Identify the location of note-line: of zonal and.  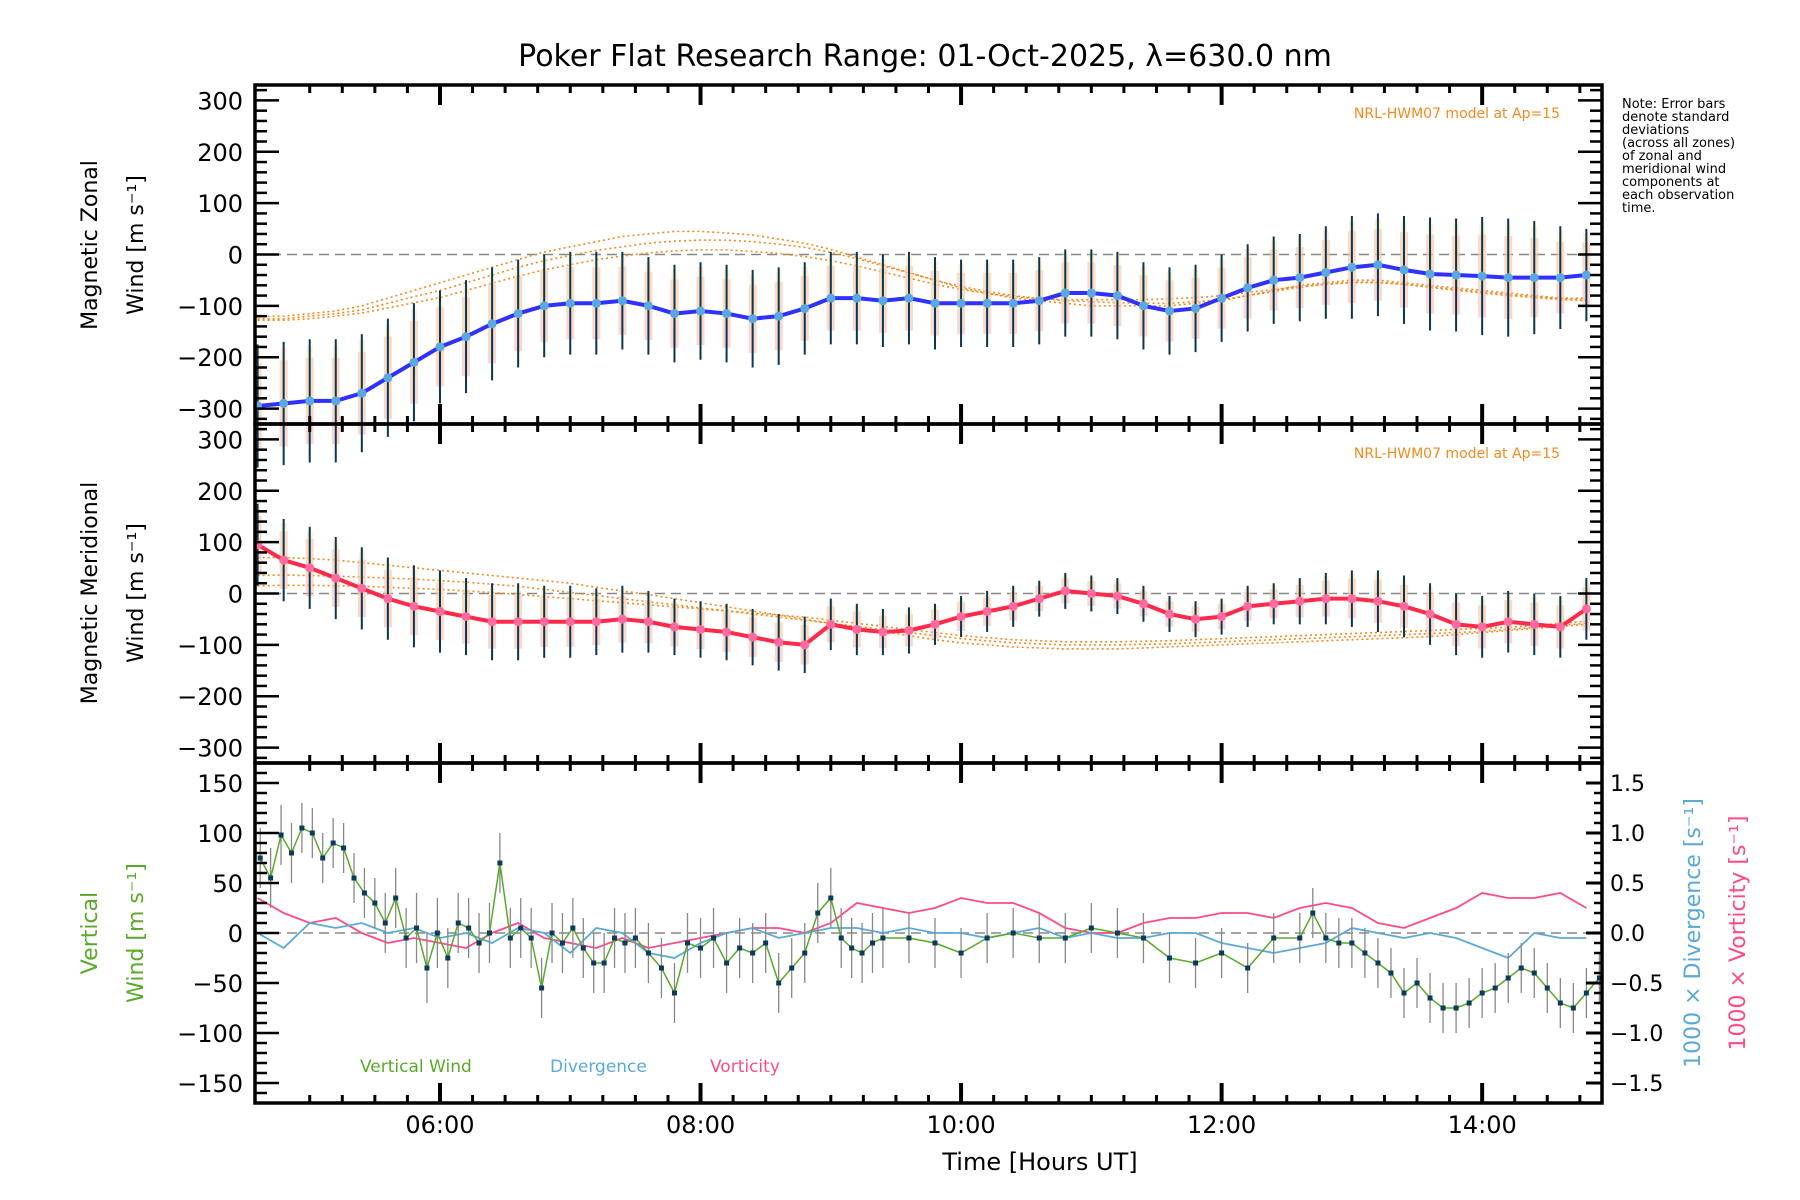
(1662, 156).